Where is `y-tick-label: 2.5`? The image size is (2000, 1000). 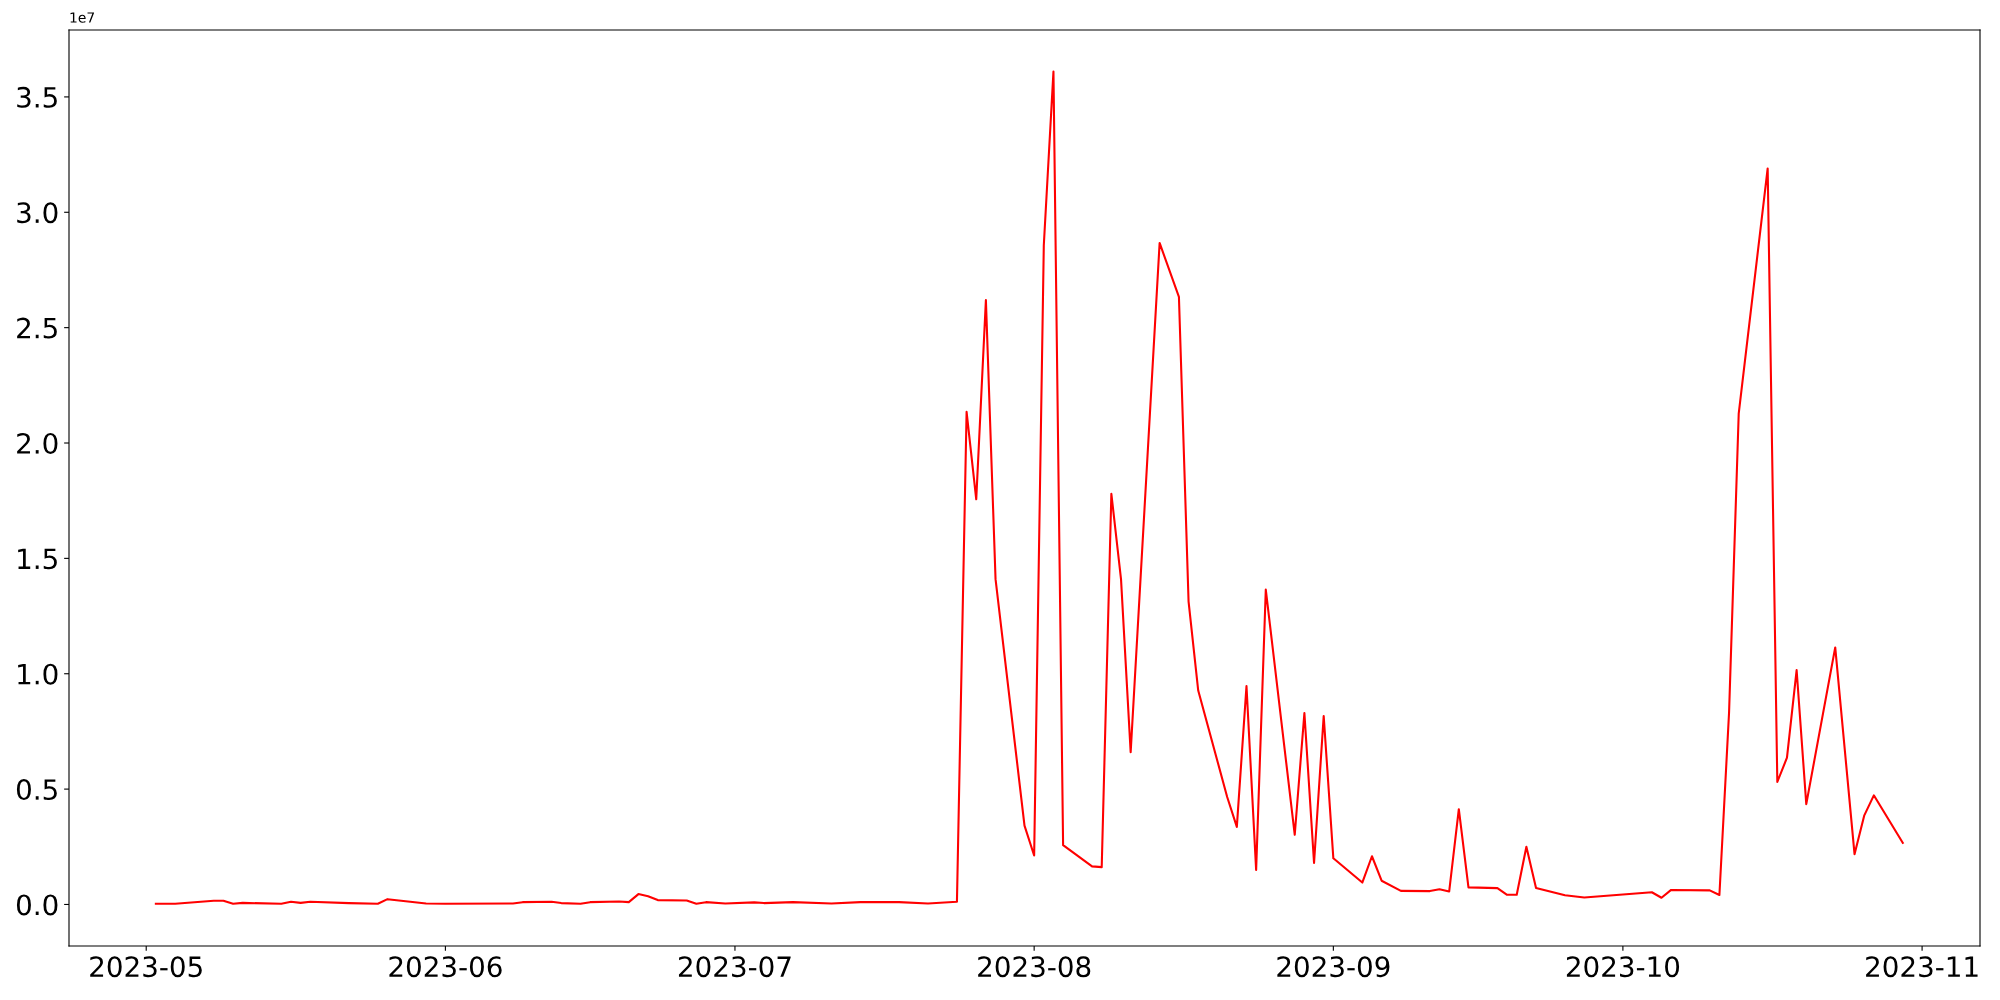
y-tick-label: 2.5 is located at coordinates (37, 328).